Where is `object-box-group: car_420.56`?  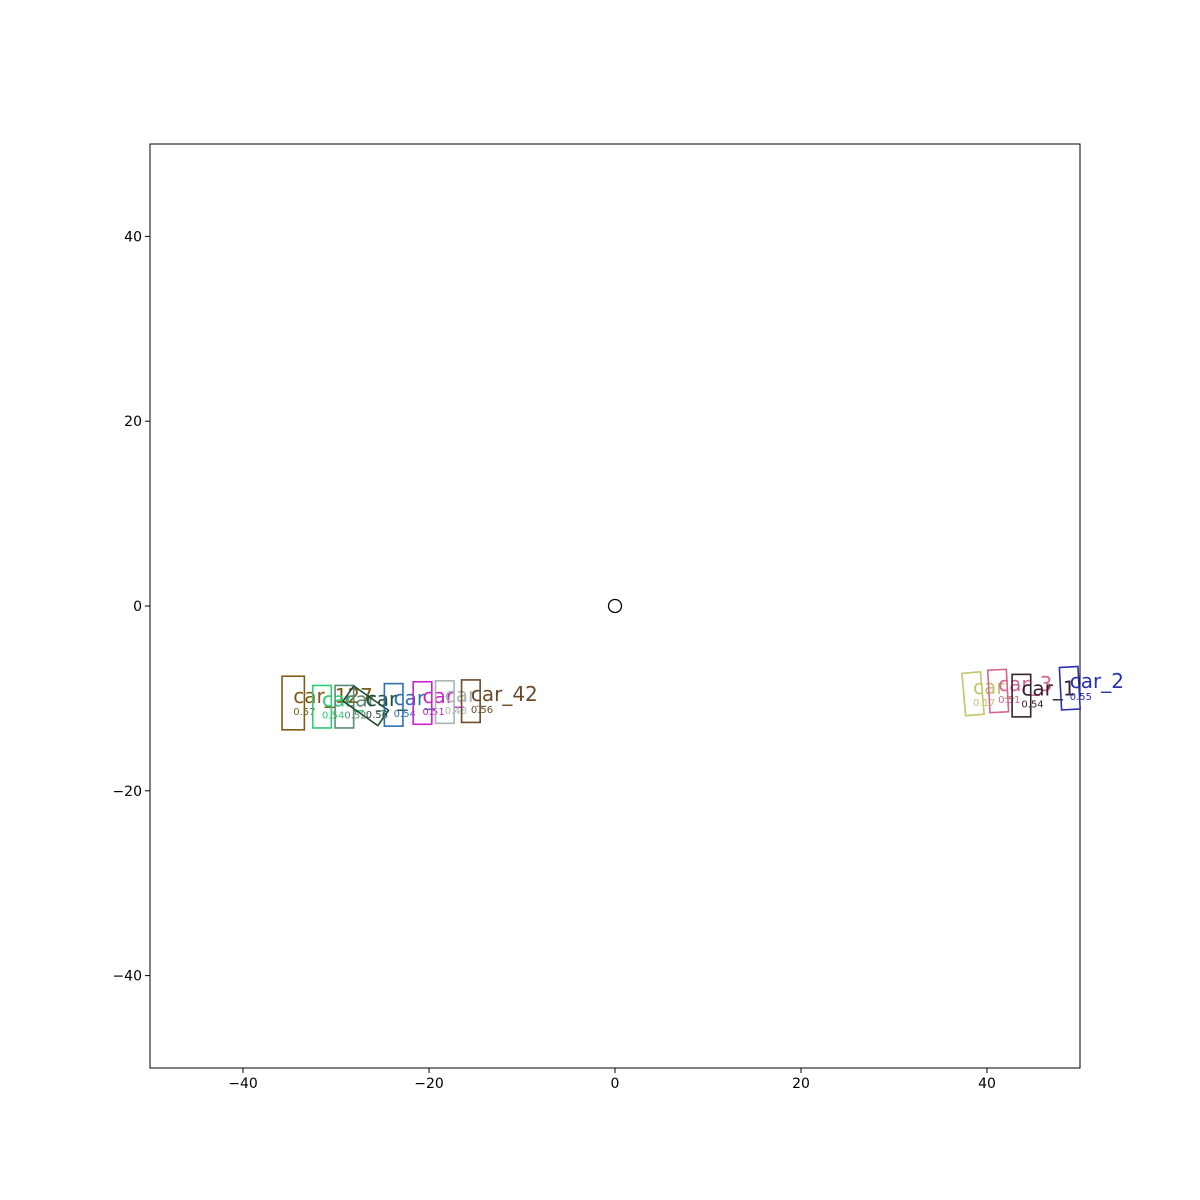
object-box-group: car_420.56 is located at coordinates (499, 701).